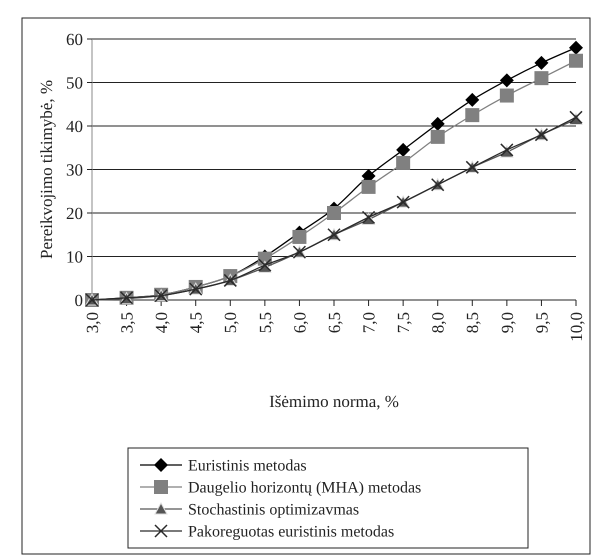 This screenshot has height=560, width=608. What do you see at coordinates (74, 170) in the screenshot?
I see `y-tick-label: 30` at bounding box center [74, 170].